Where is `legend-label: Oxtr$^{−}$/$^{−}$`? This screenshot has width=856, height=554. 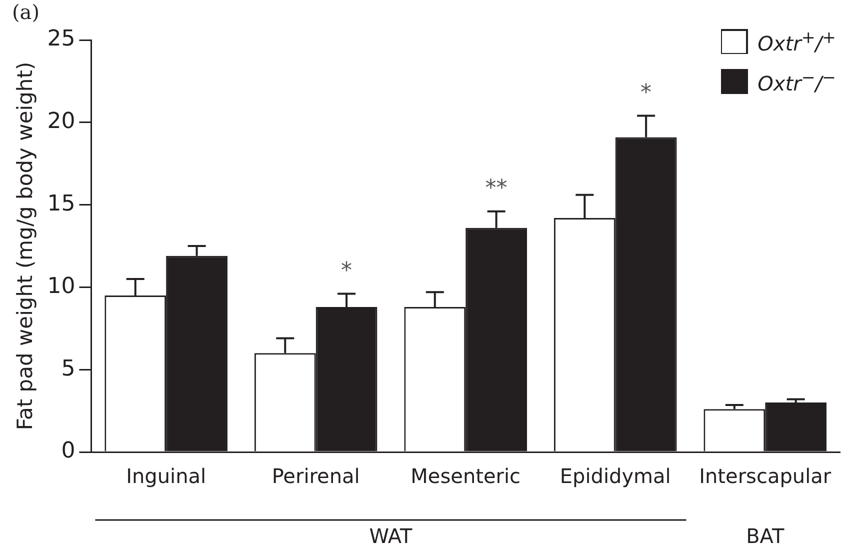 legend-label: Oxtr$^{−}$/$^{−}$ is located at coordinates (797, 82).